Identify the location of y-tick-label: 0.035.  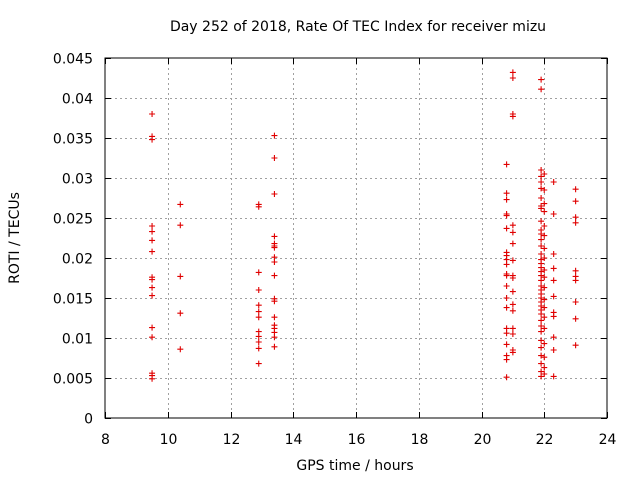
(73, 140).